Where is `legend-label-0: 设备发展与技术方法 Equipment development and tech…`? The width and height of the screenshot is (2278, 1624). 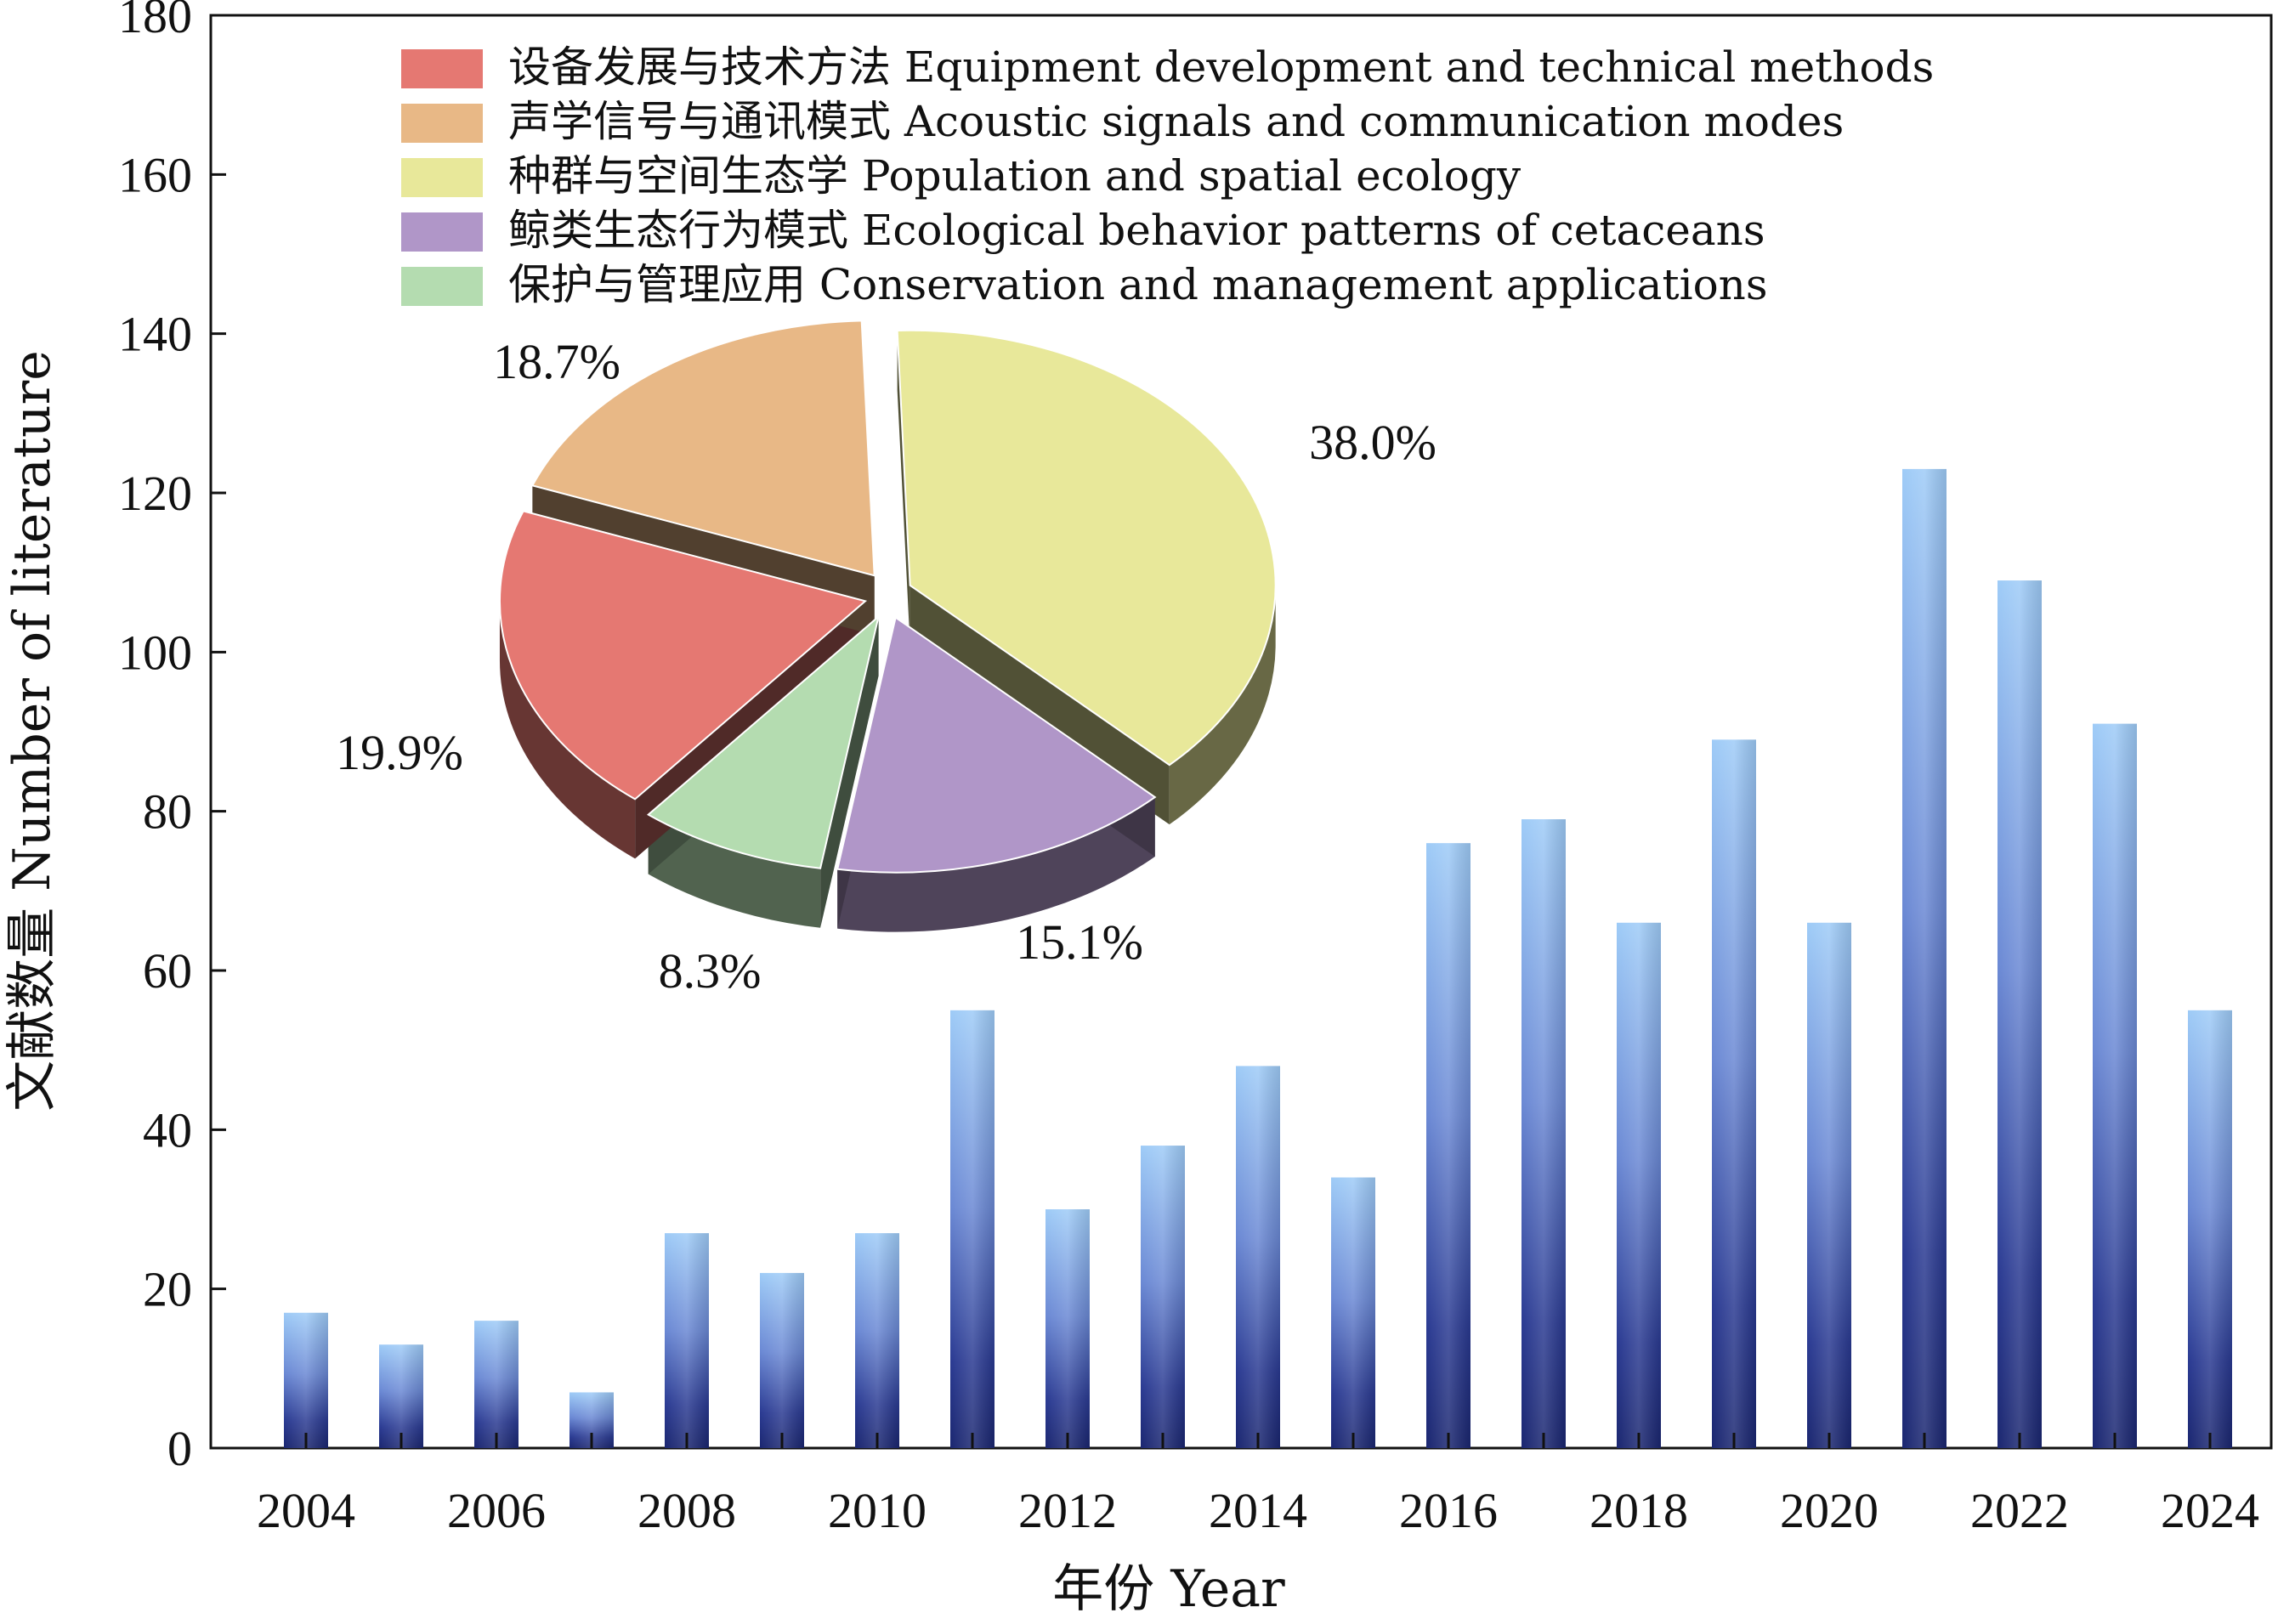
legend-label-0: 设备发展与技术方法 Equipment development and tech… is located at coordinates (1221, 67).